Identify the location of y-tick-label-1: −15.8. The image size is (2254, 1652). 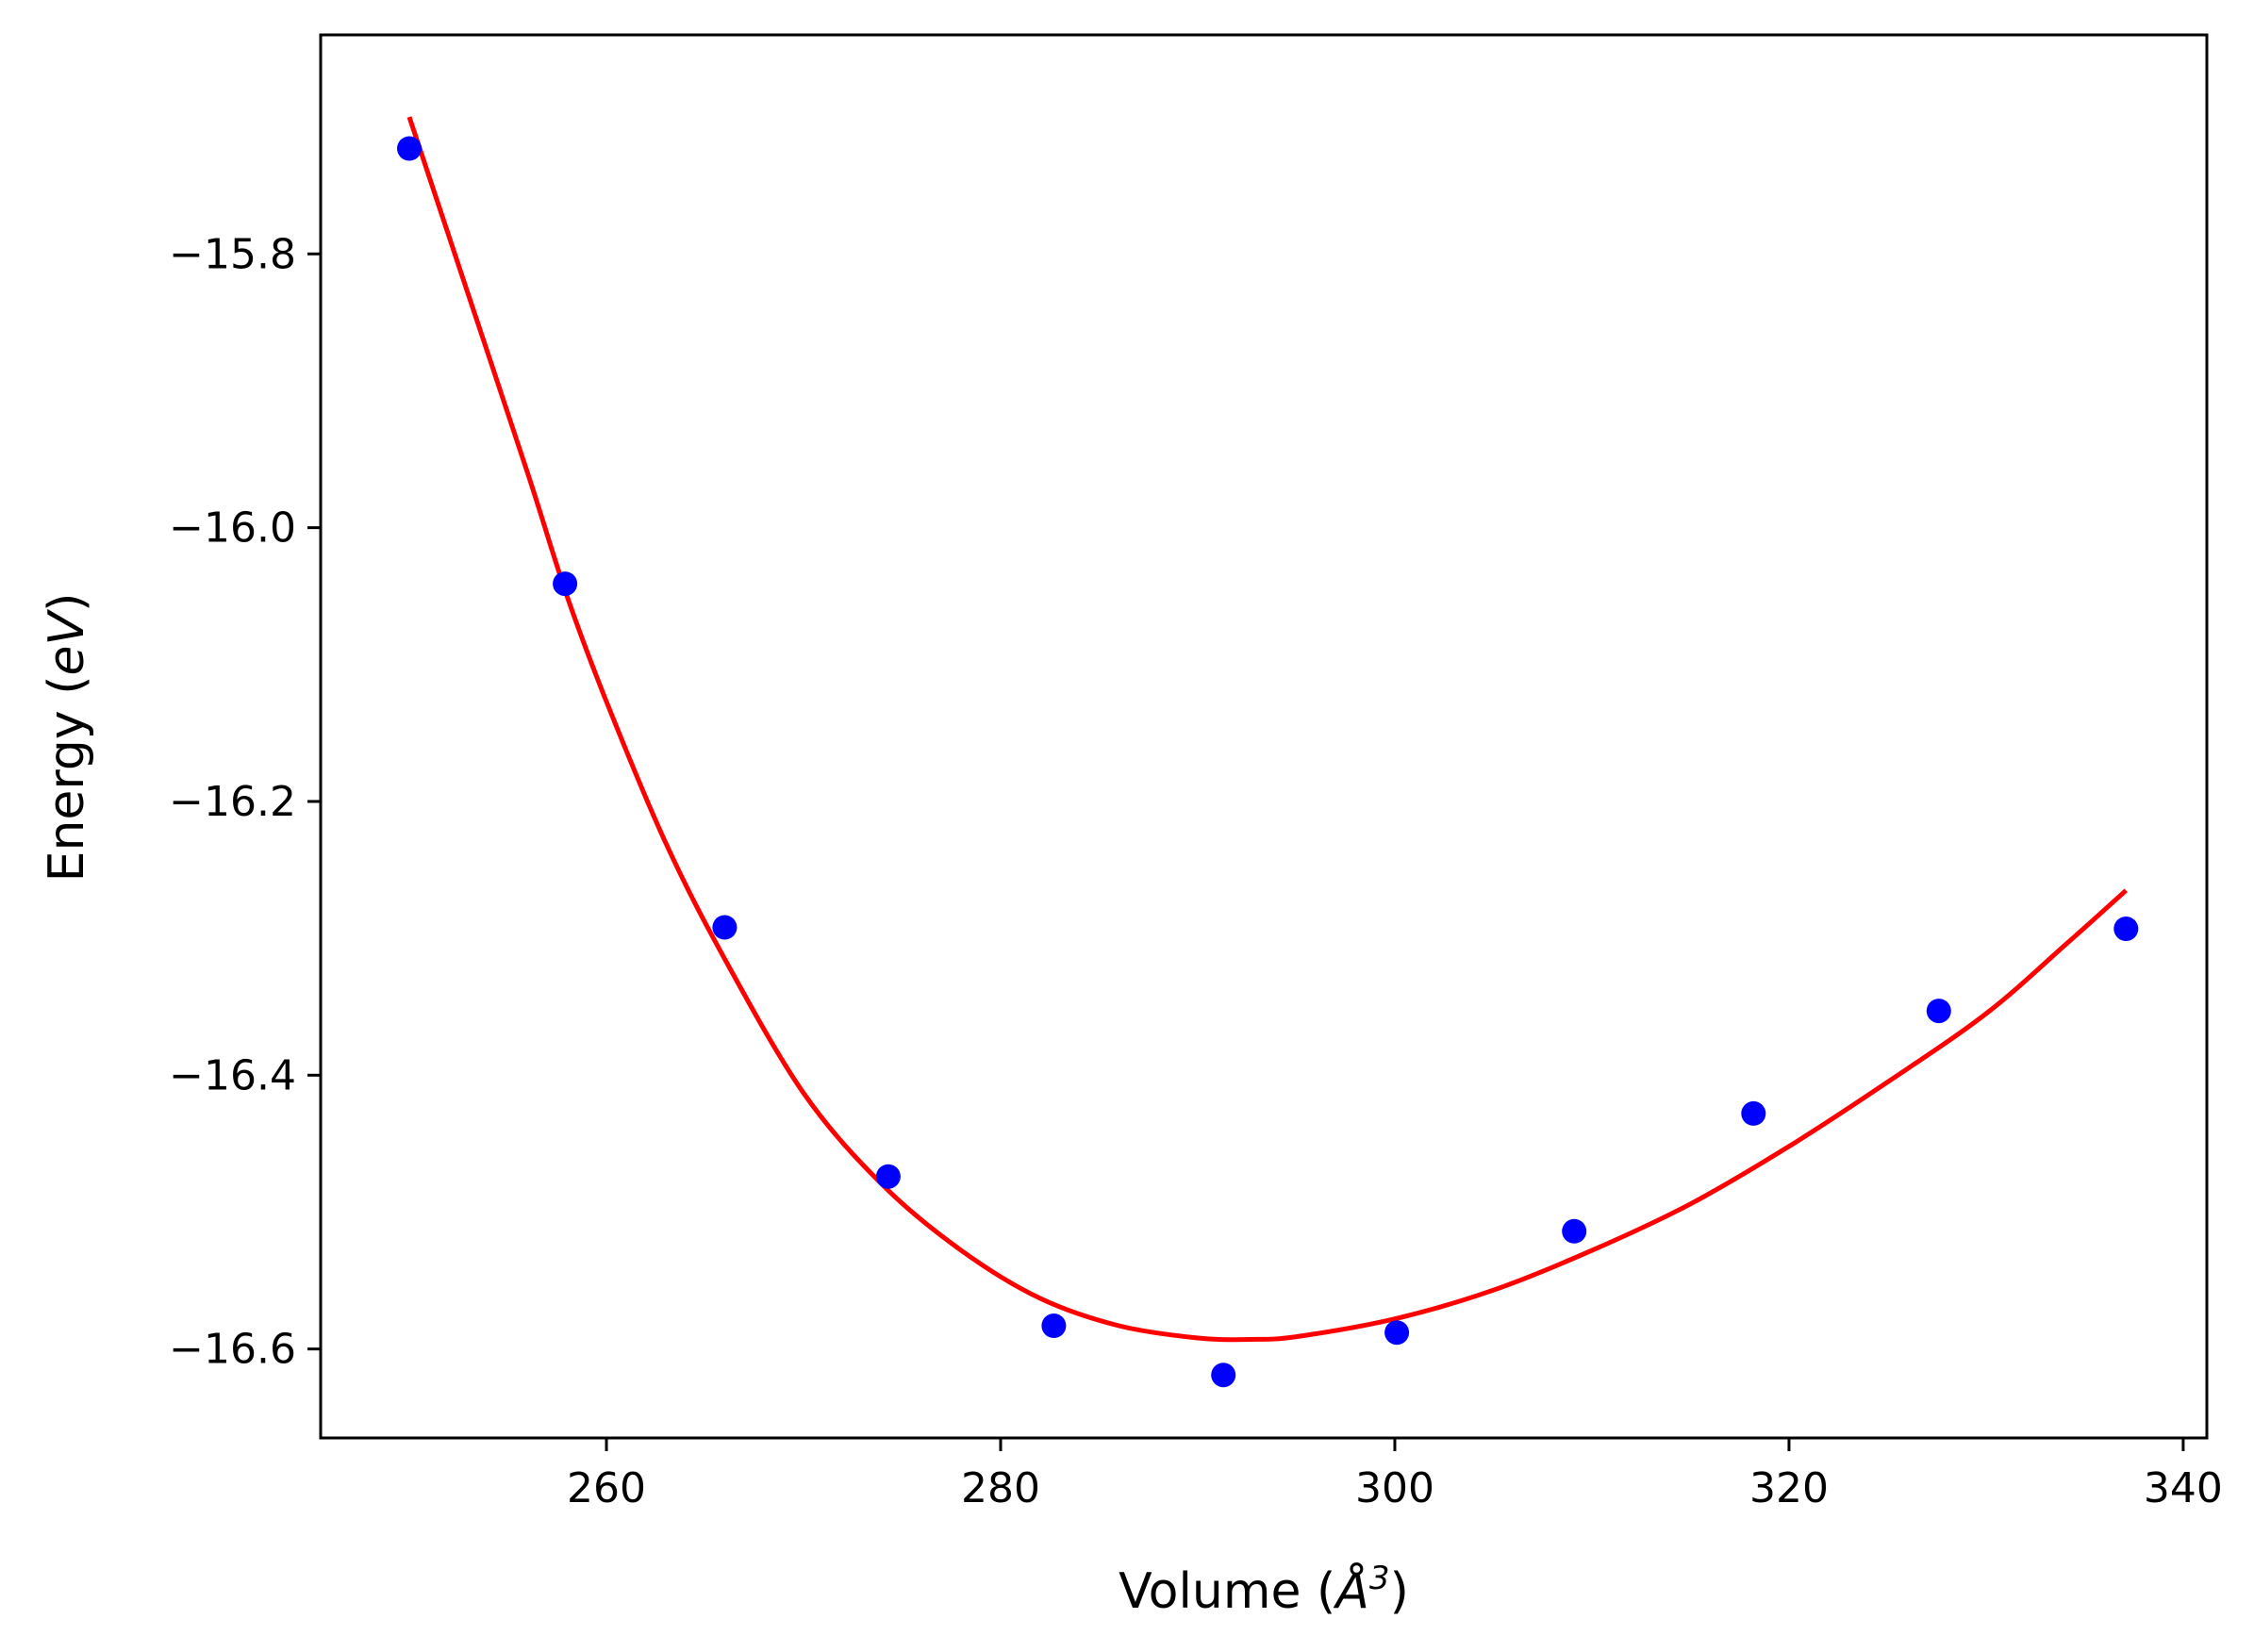
(232, 254).